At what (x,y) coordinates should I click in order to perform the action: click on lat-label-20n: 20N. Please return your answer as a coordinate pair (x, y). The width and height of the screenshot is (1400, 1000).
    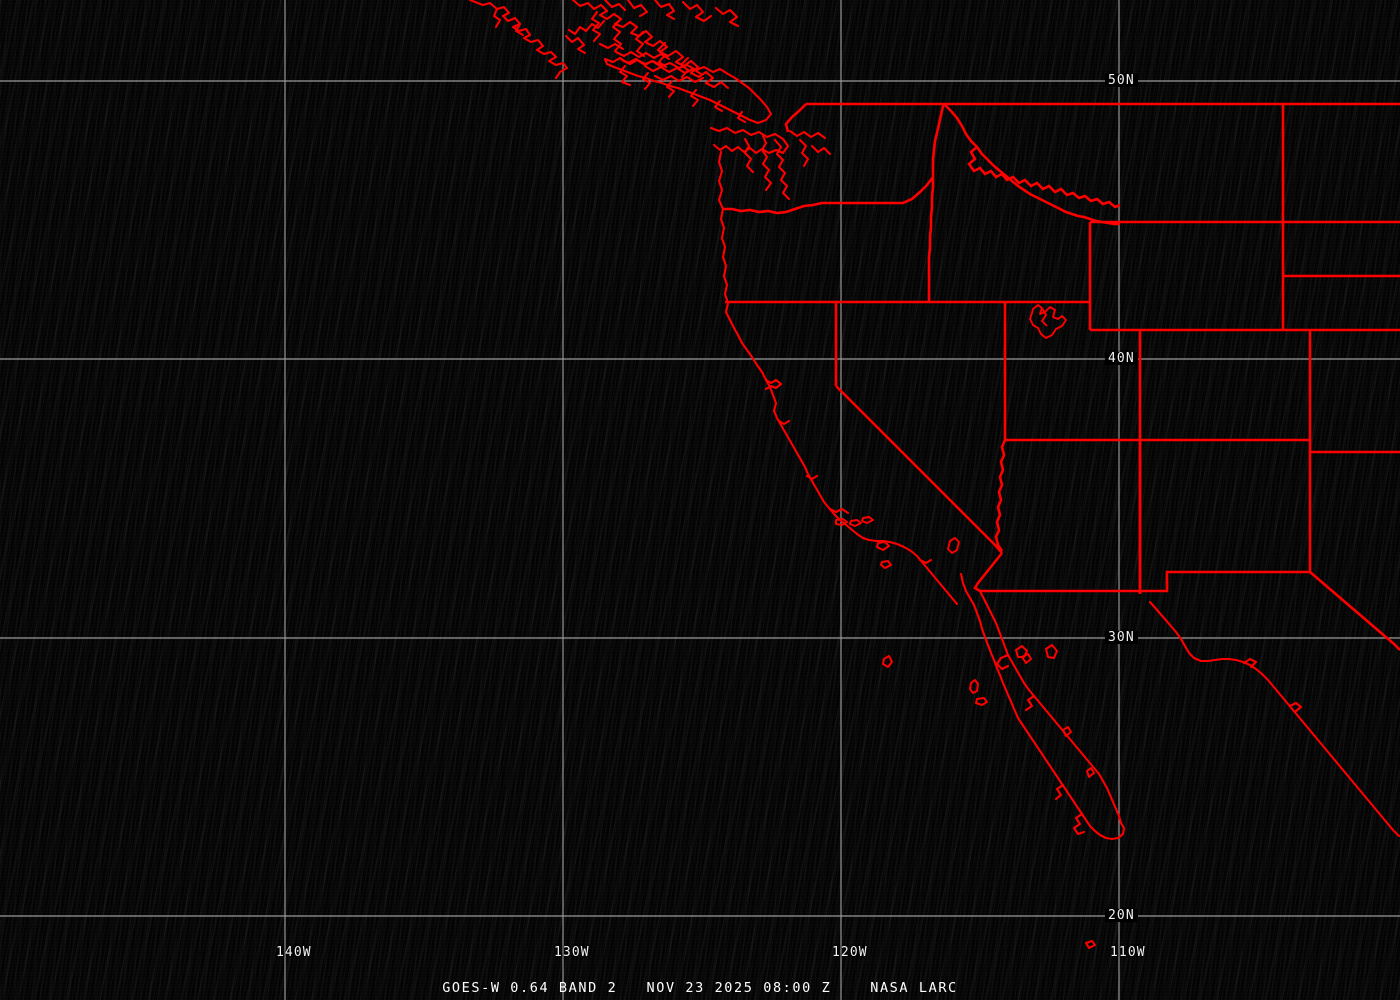
    Looking at the image, I should click on (1121, 915).